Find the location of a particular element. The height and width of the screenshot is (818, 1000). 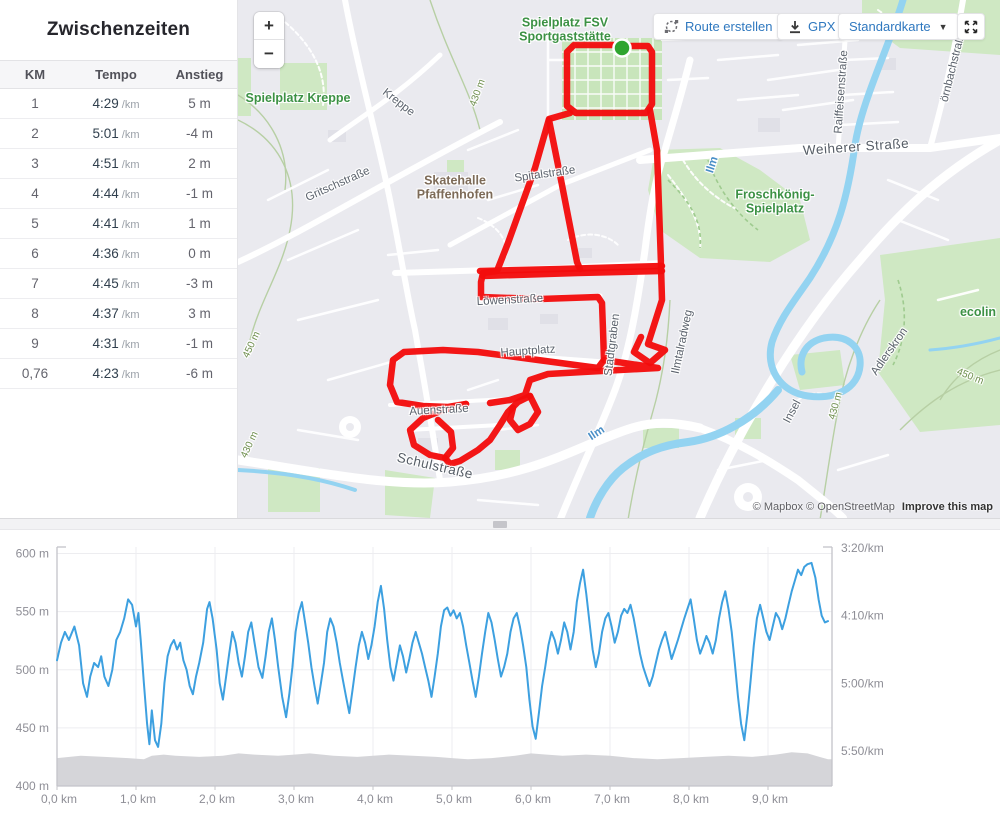

x-axis-tick: 8,0 km is located at coordinates (691, 799).